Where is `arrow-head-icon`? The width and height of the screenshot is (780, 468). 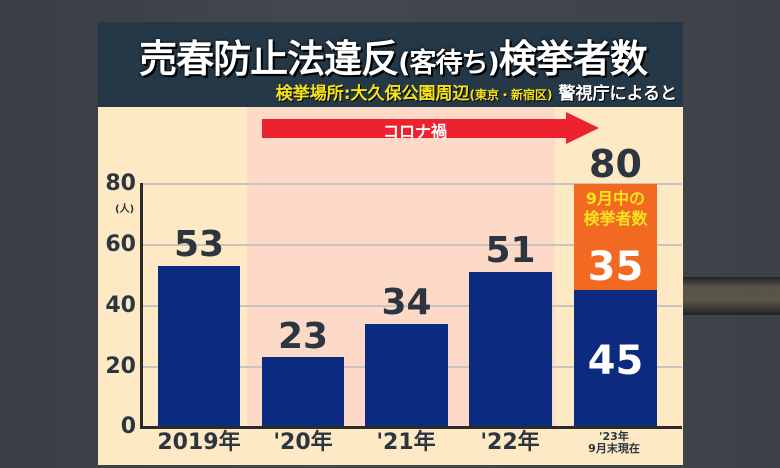 arrow-head-icon is located at coordinates (582, 128).